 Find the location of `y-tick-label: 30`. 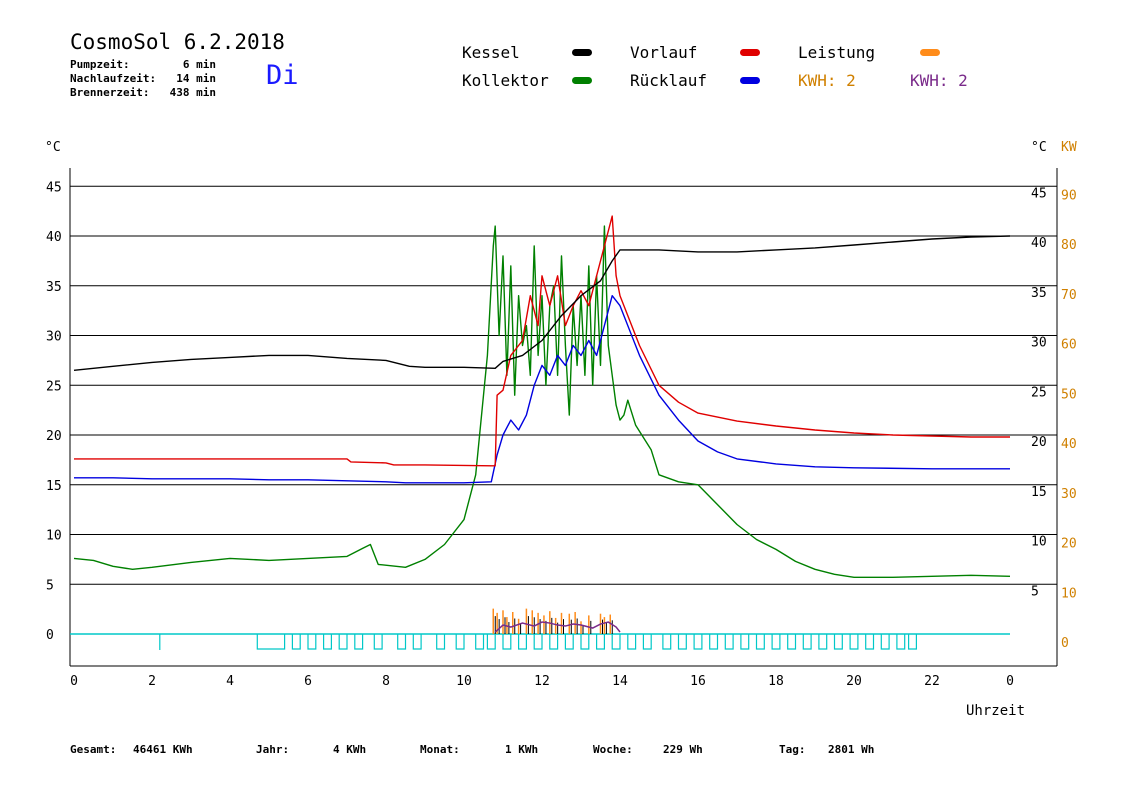

y-tick-label: 30 is located at coordinates (54, 337).